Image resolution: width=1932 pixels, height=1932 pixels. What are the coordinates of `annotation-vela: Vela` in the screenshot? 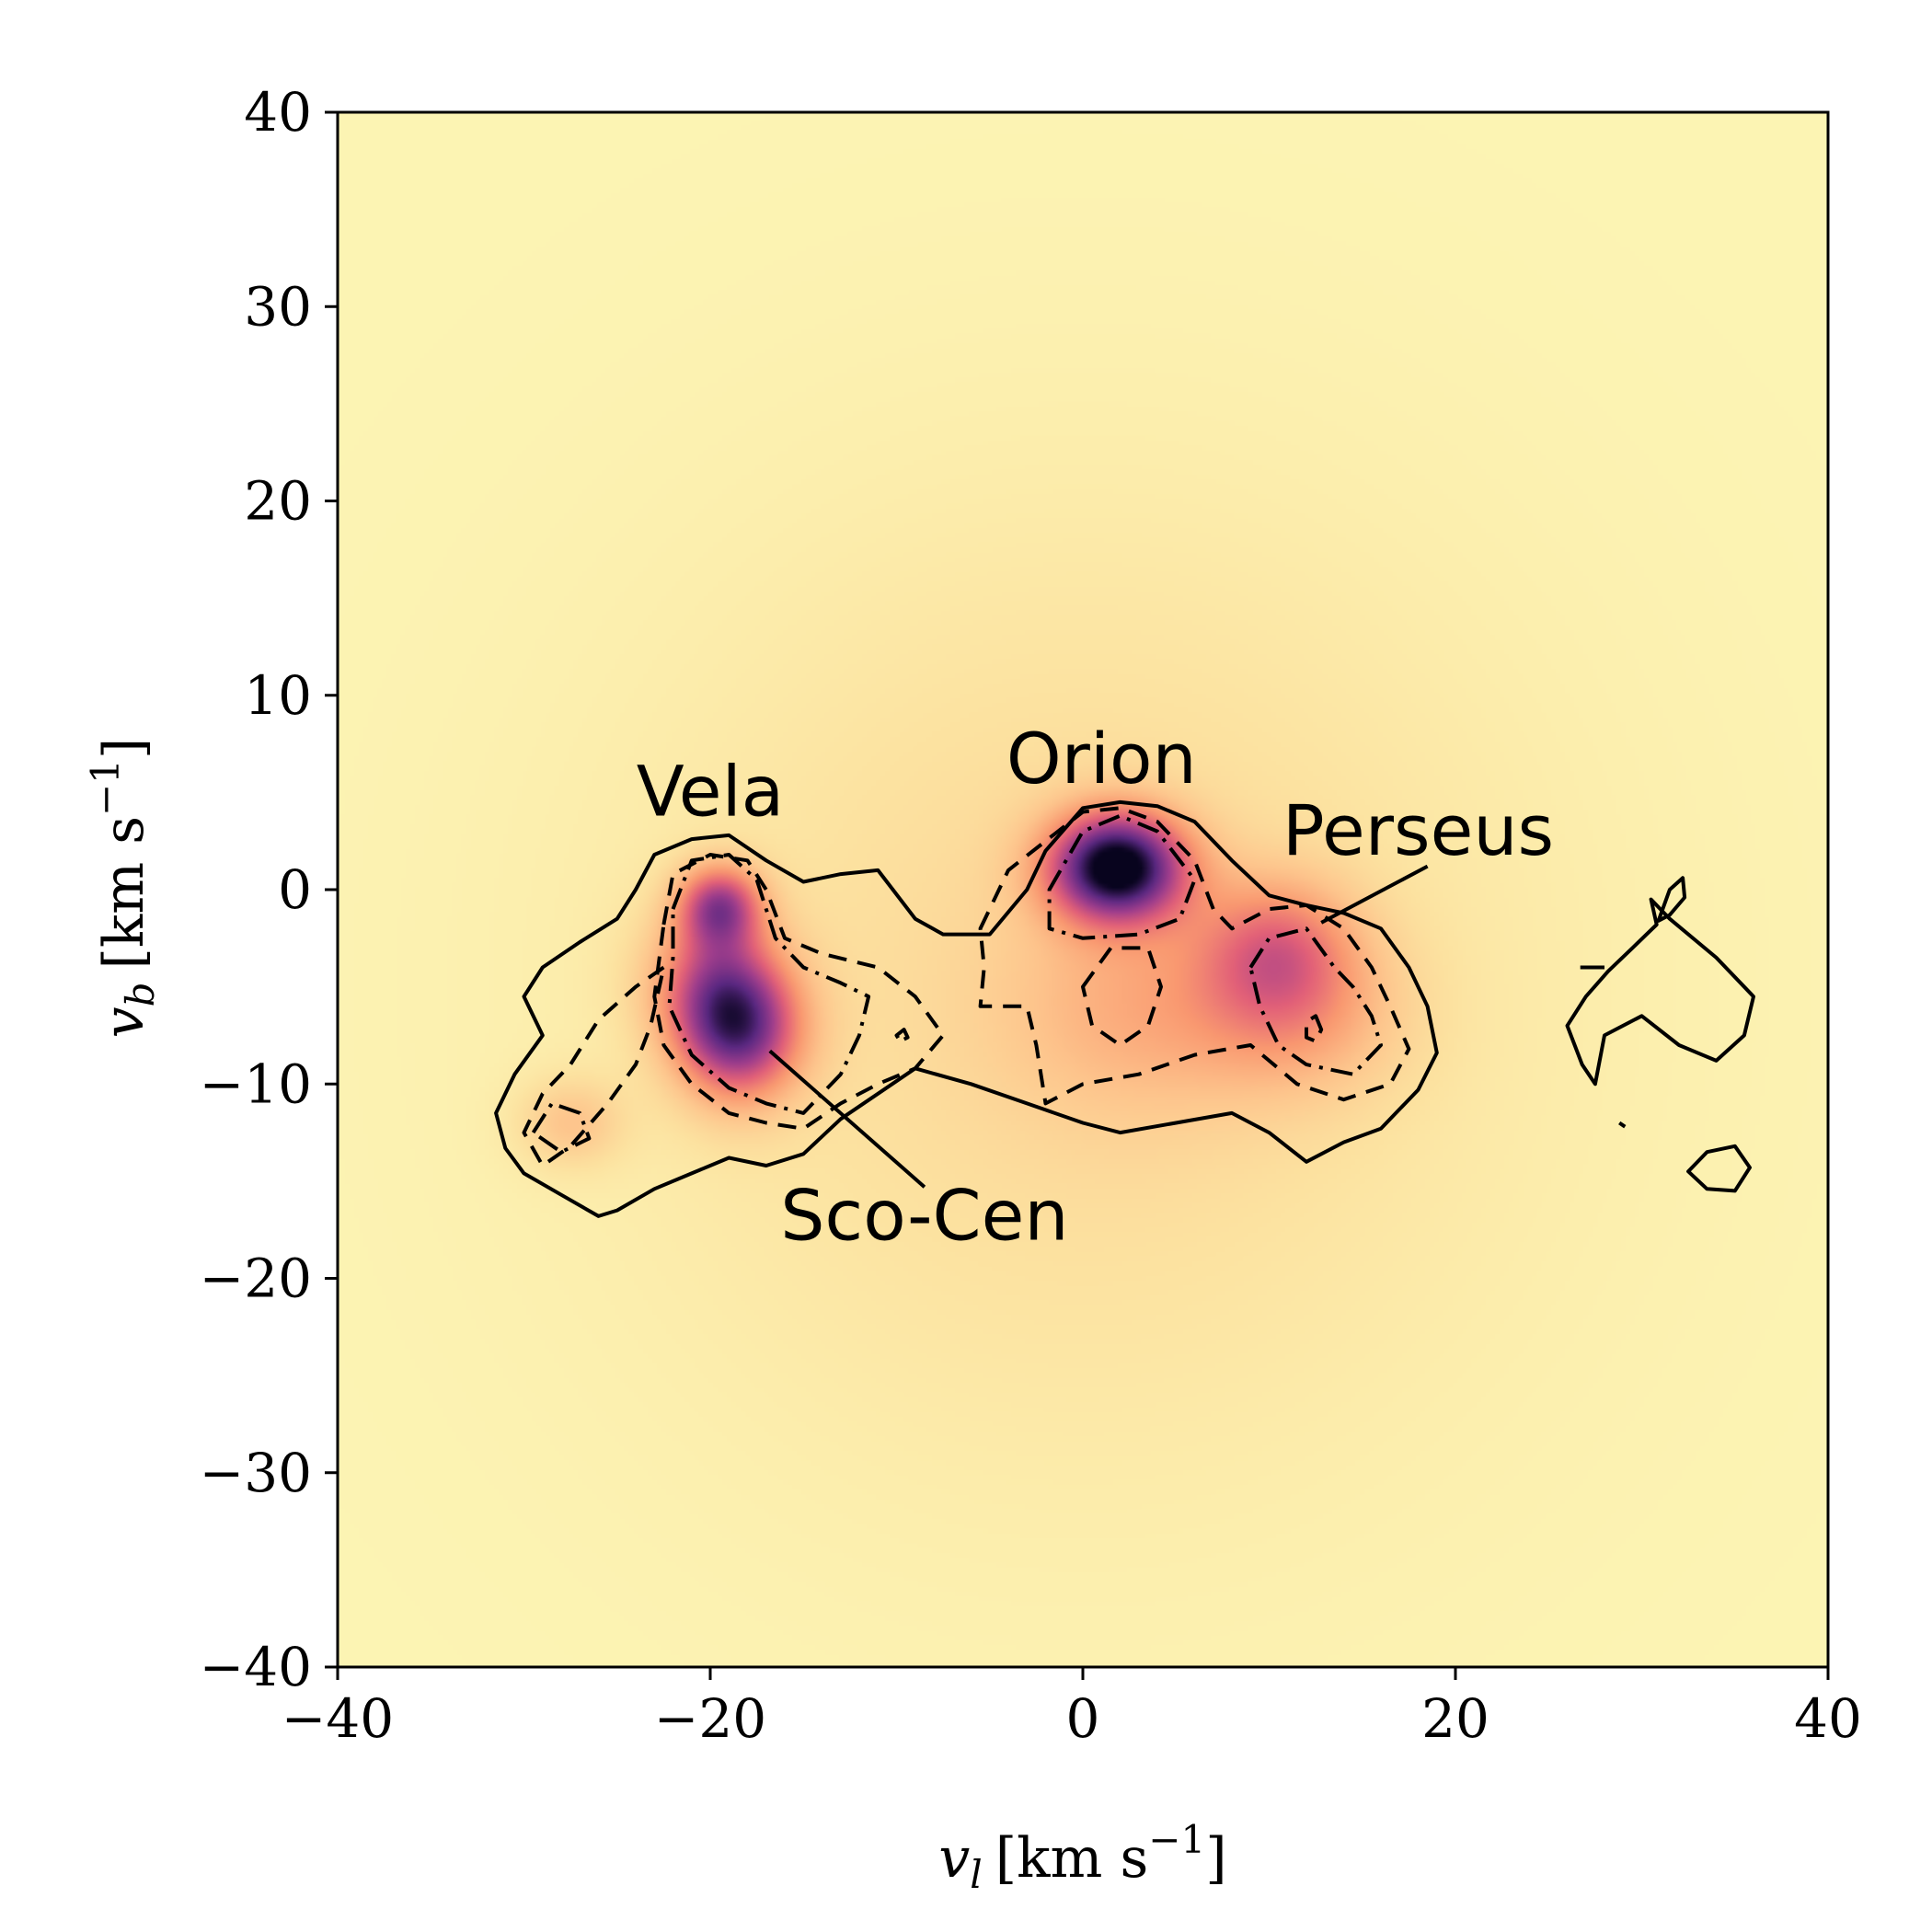 It's located at (711, 792).